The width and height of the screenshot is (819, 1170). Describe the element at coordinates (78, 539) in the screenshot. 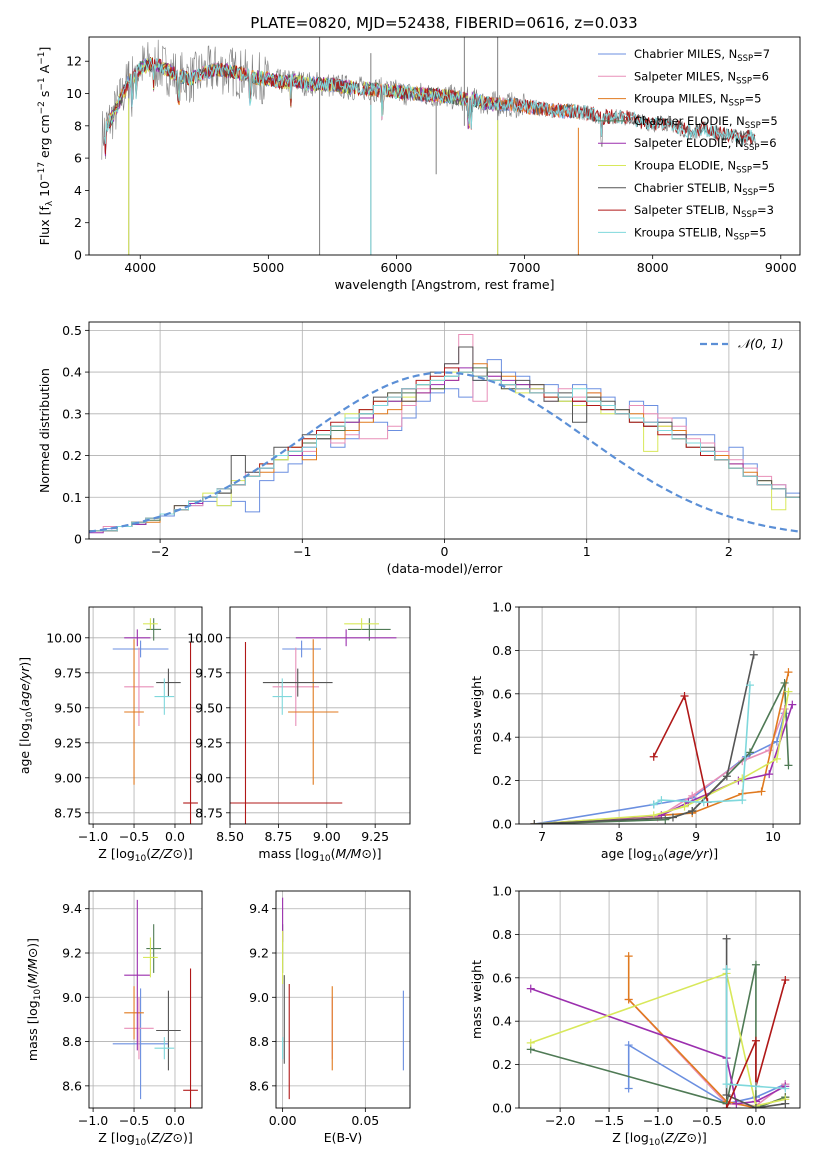

I see `y-tick-label: 0` at that location.